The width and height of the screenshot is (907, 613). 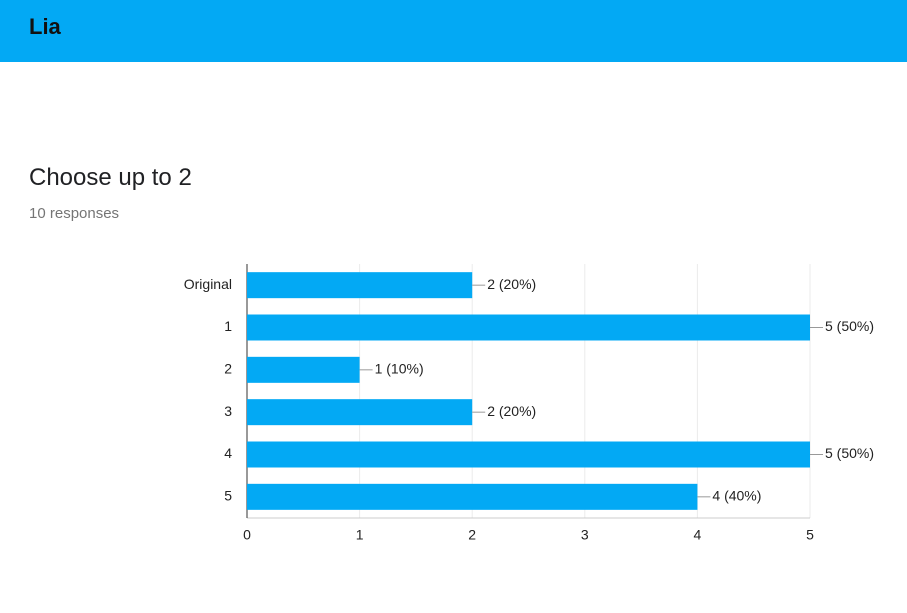 I want to click on y-tick-label: 3, so click(x=228, y=411).